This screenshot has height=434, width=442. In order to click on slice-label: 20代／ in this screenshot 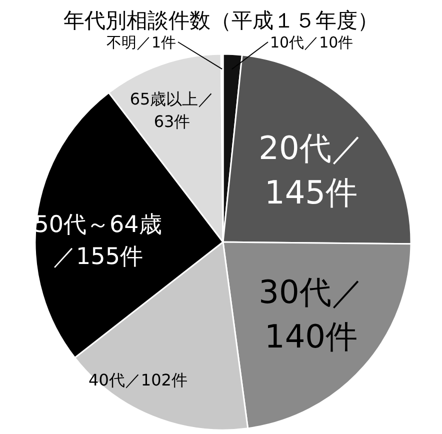, I will do `click(311, 147)`.